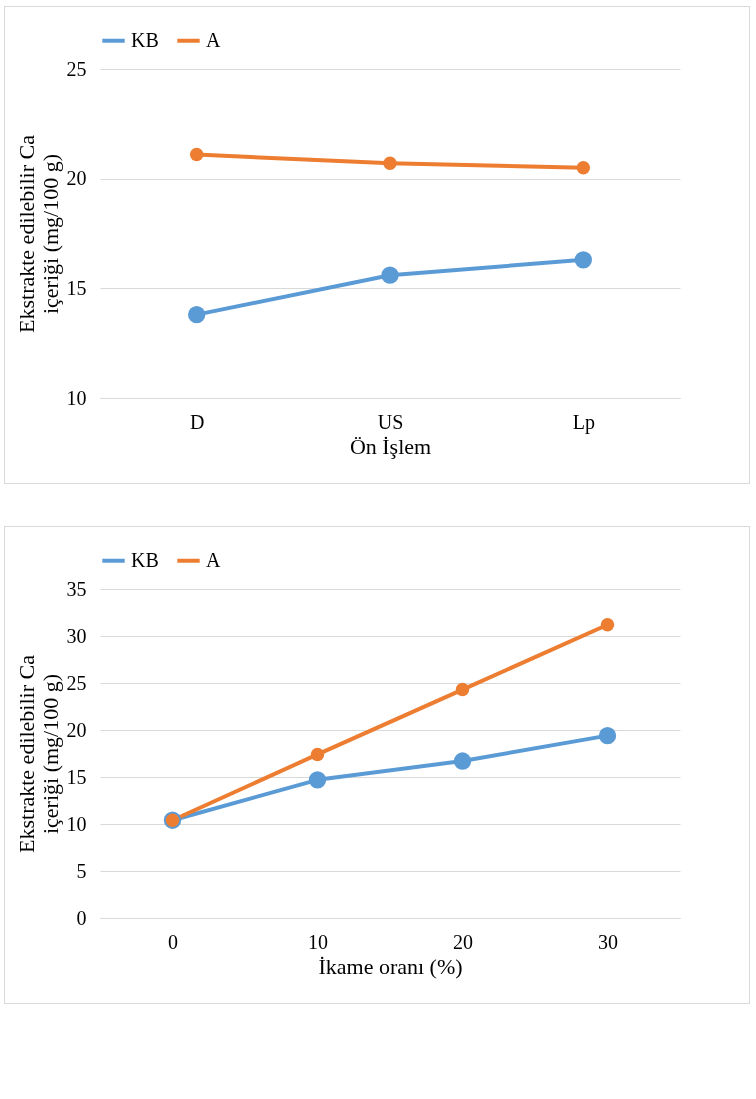 This screenshot has height=1099, width=756. Describe the element at coordinates (390, 421) in the screenshot. I see `x-tick-label: US` at that location.